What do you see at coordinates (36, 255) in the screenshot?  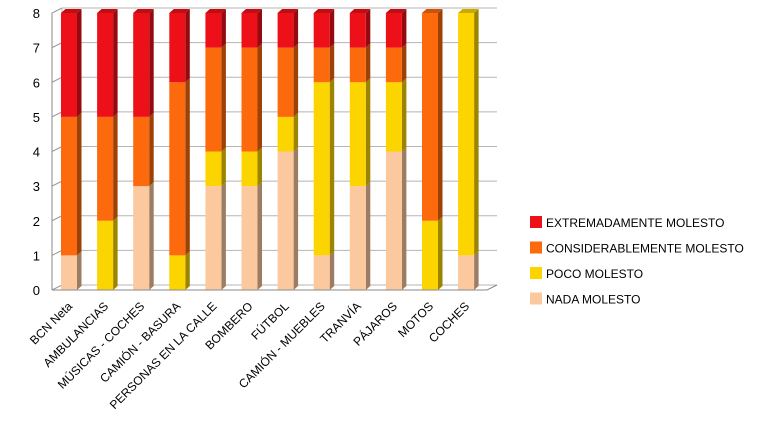 I see `y-tick-label: 1` at bounding box center [36, 255].